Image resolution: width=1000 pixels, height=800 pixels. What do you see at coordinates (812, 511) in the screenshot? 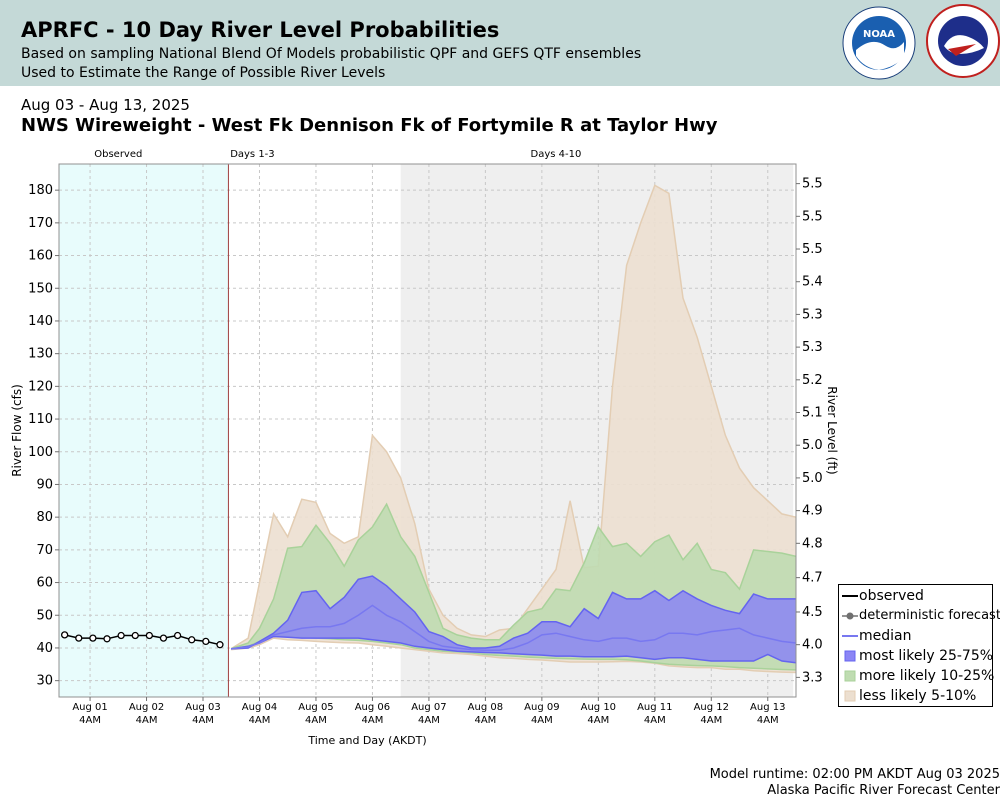
I see `y2-tick-label: 4.9` at bounding box center [812, 511].